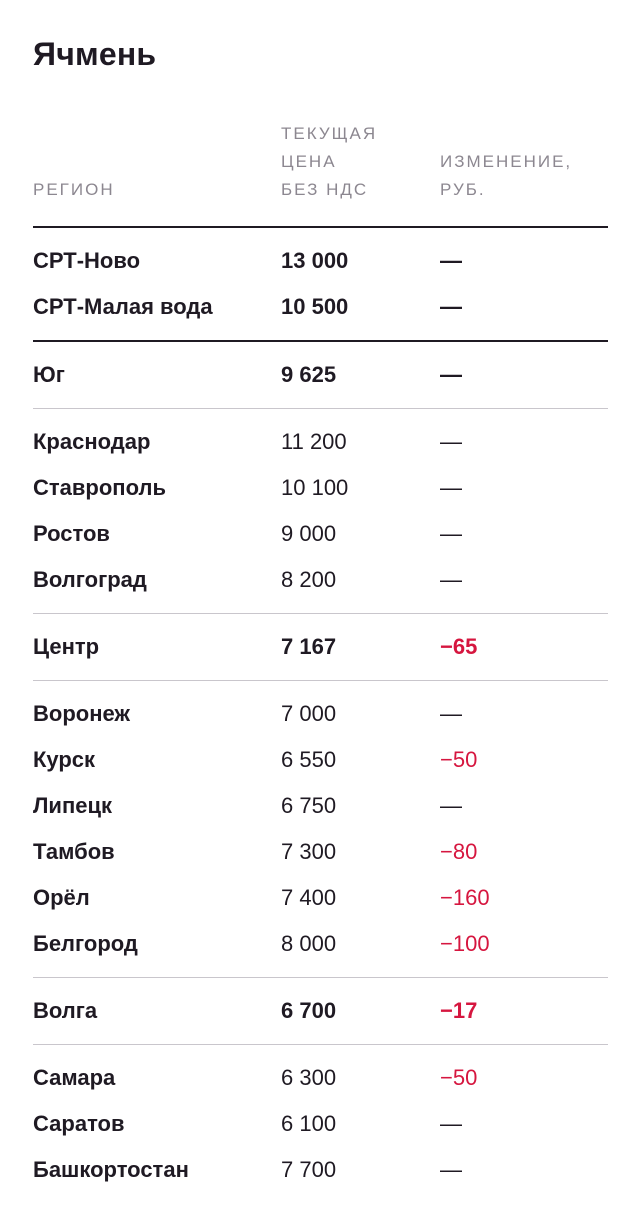  I want to click on row-group: Юг 9 625 —, so click(320, 375).